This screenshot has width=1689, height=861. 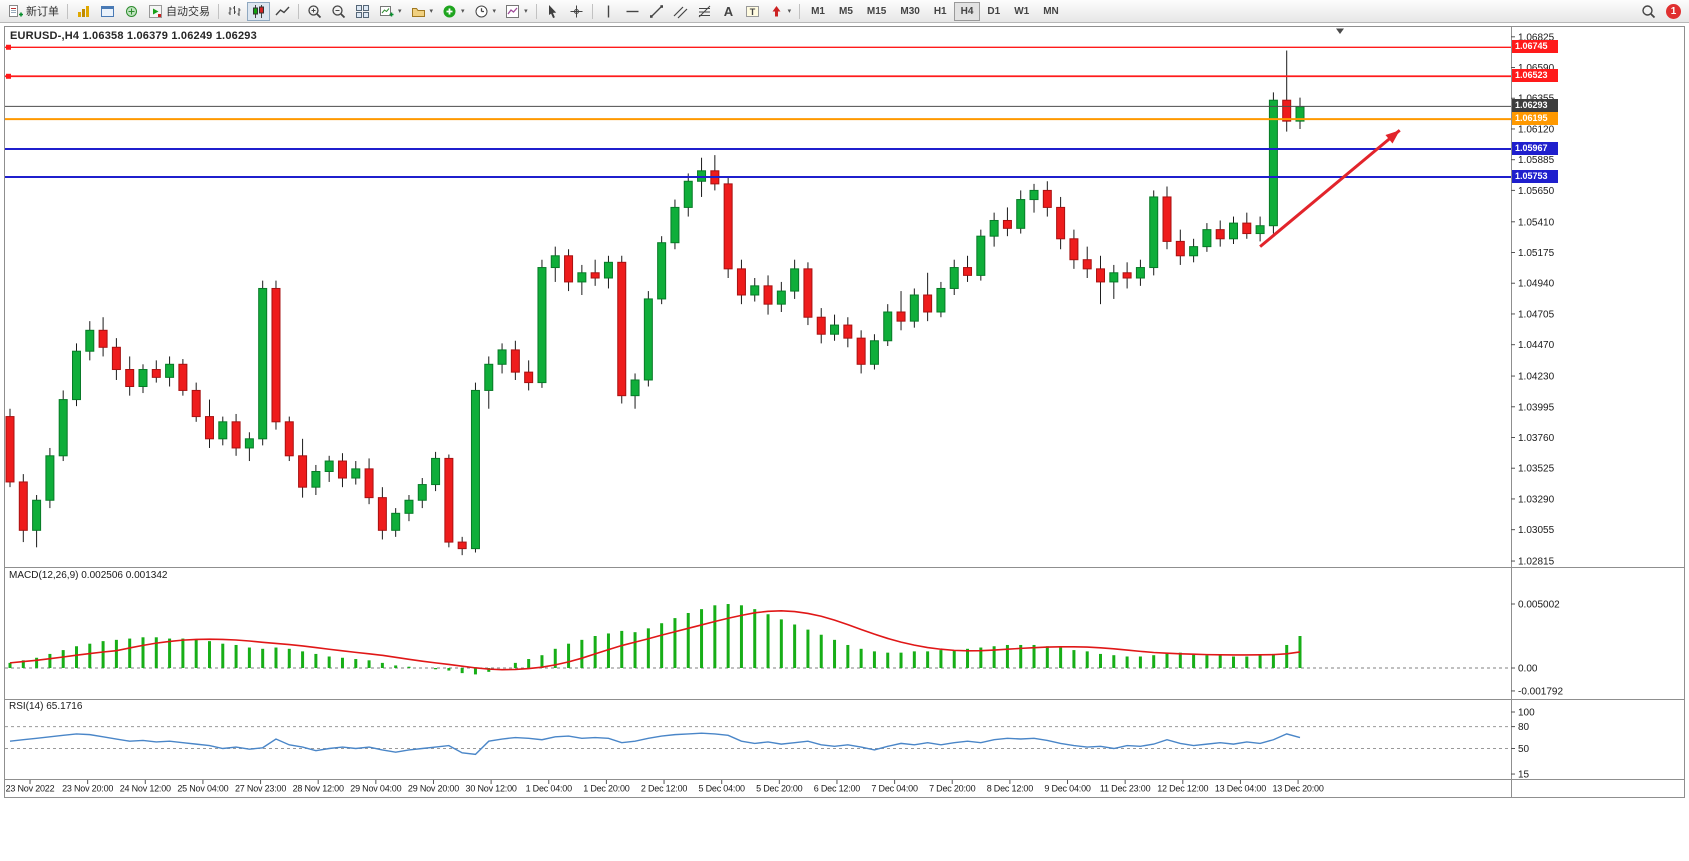 I want to click on search-button, so click(x=1648, y=11).